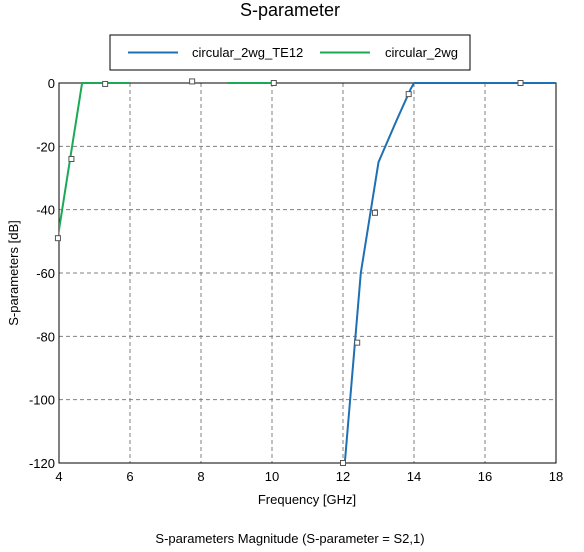  Describe the element at coordinates (343, 476) in the screenshot. I see `x-tick-label: 12` at that location.